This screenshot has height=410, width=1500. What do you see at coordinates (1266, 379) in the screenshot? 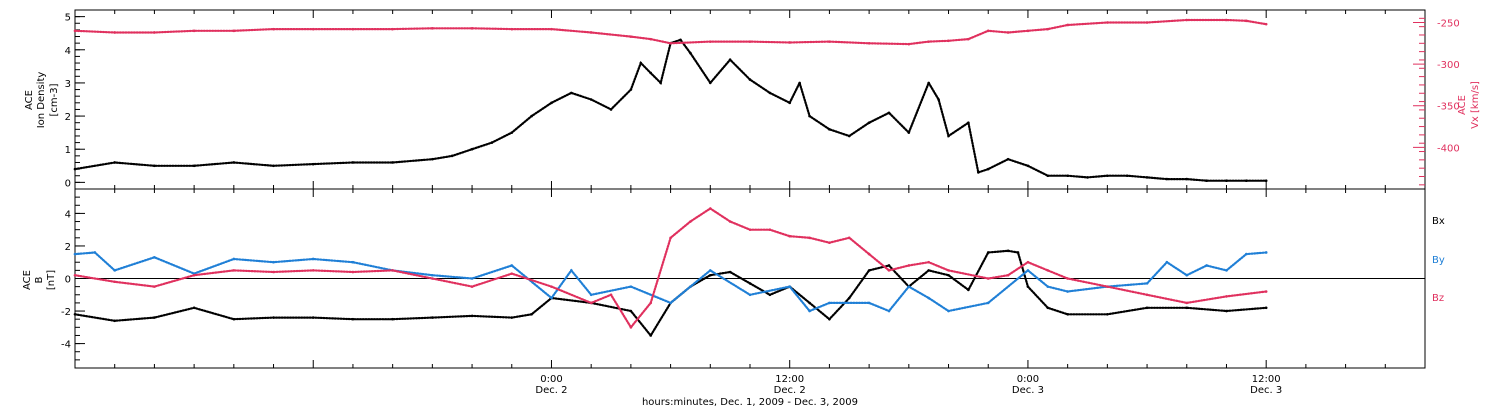
I see `x-tick-label-time: 12:00` at bounding box center [1266, 379].